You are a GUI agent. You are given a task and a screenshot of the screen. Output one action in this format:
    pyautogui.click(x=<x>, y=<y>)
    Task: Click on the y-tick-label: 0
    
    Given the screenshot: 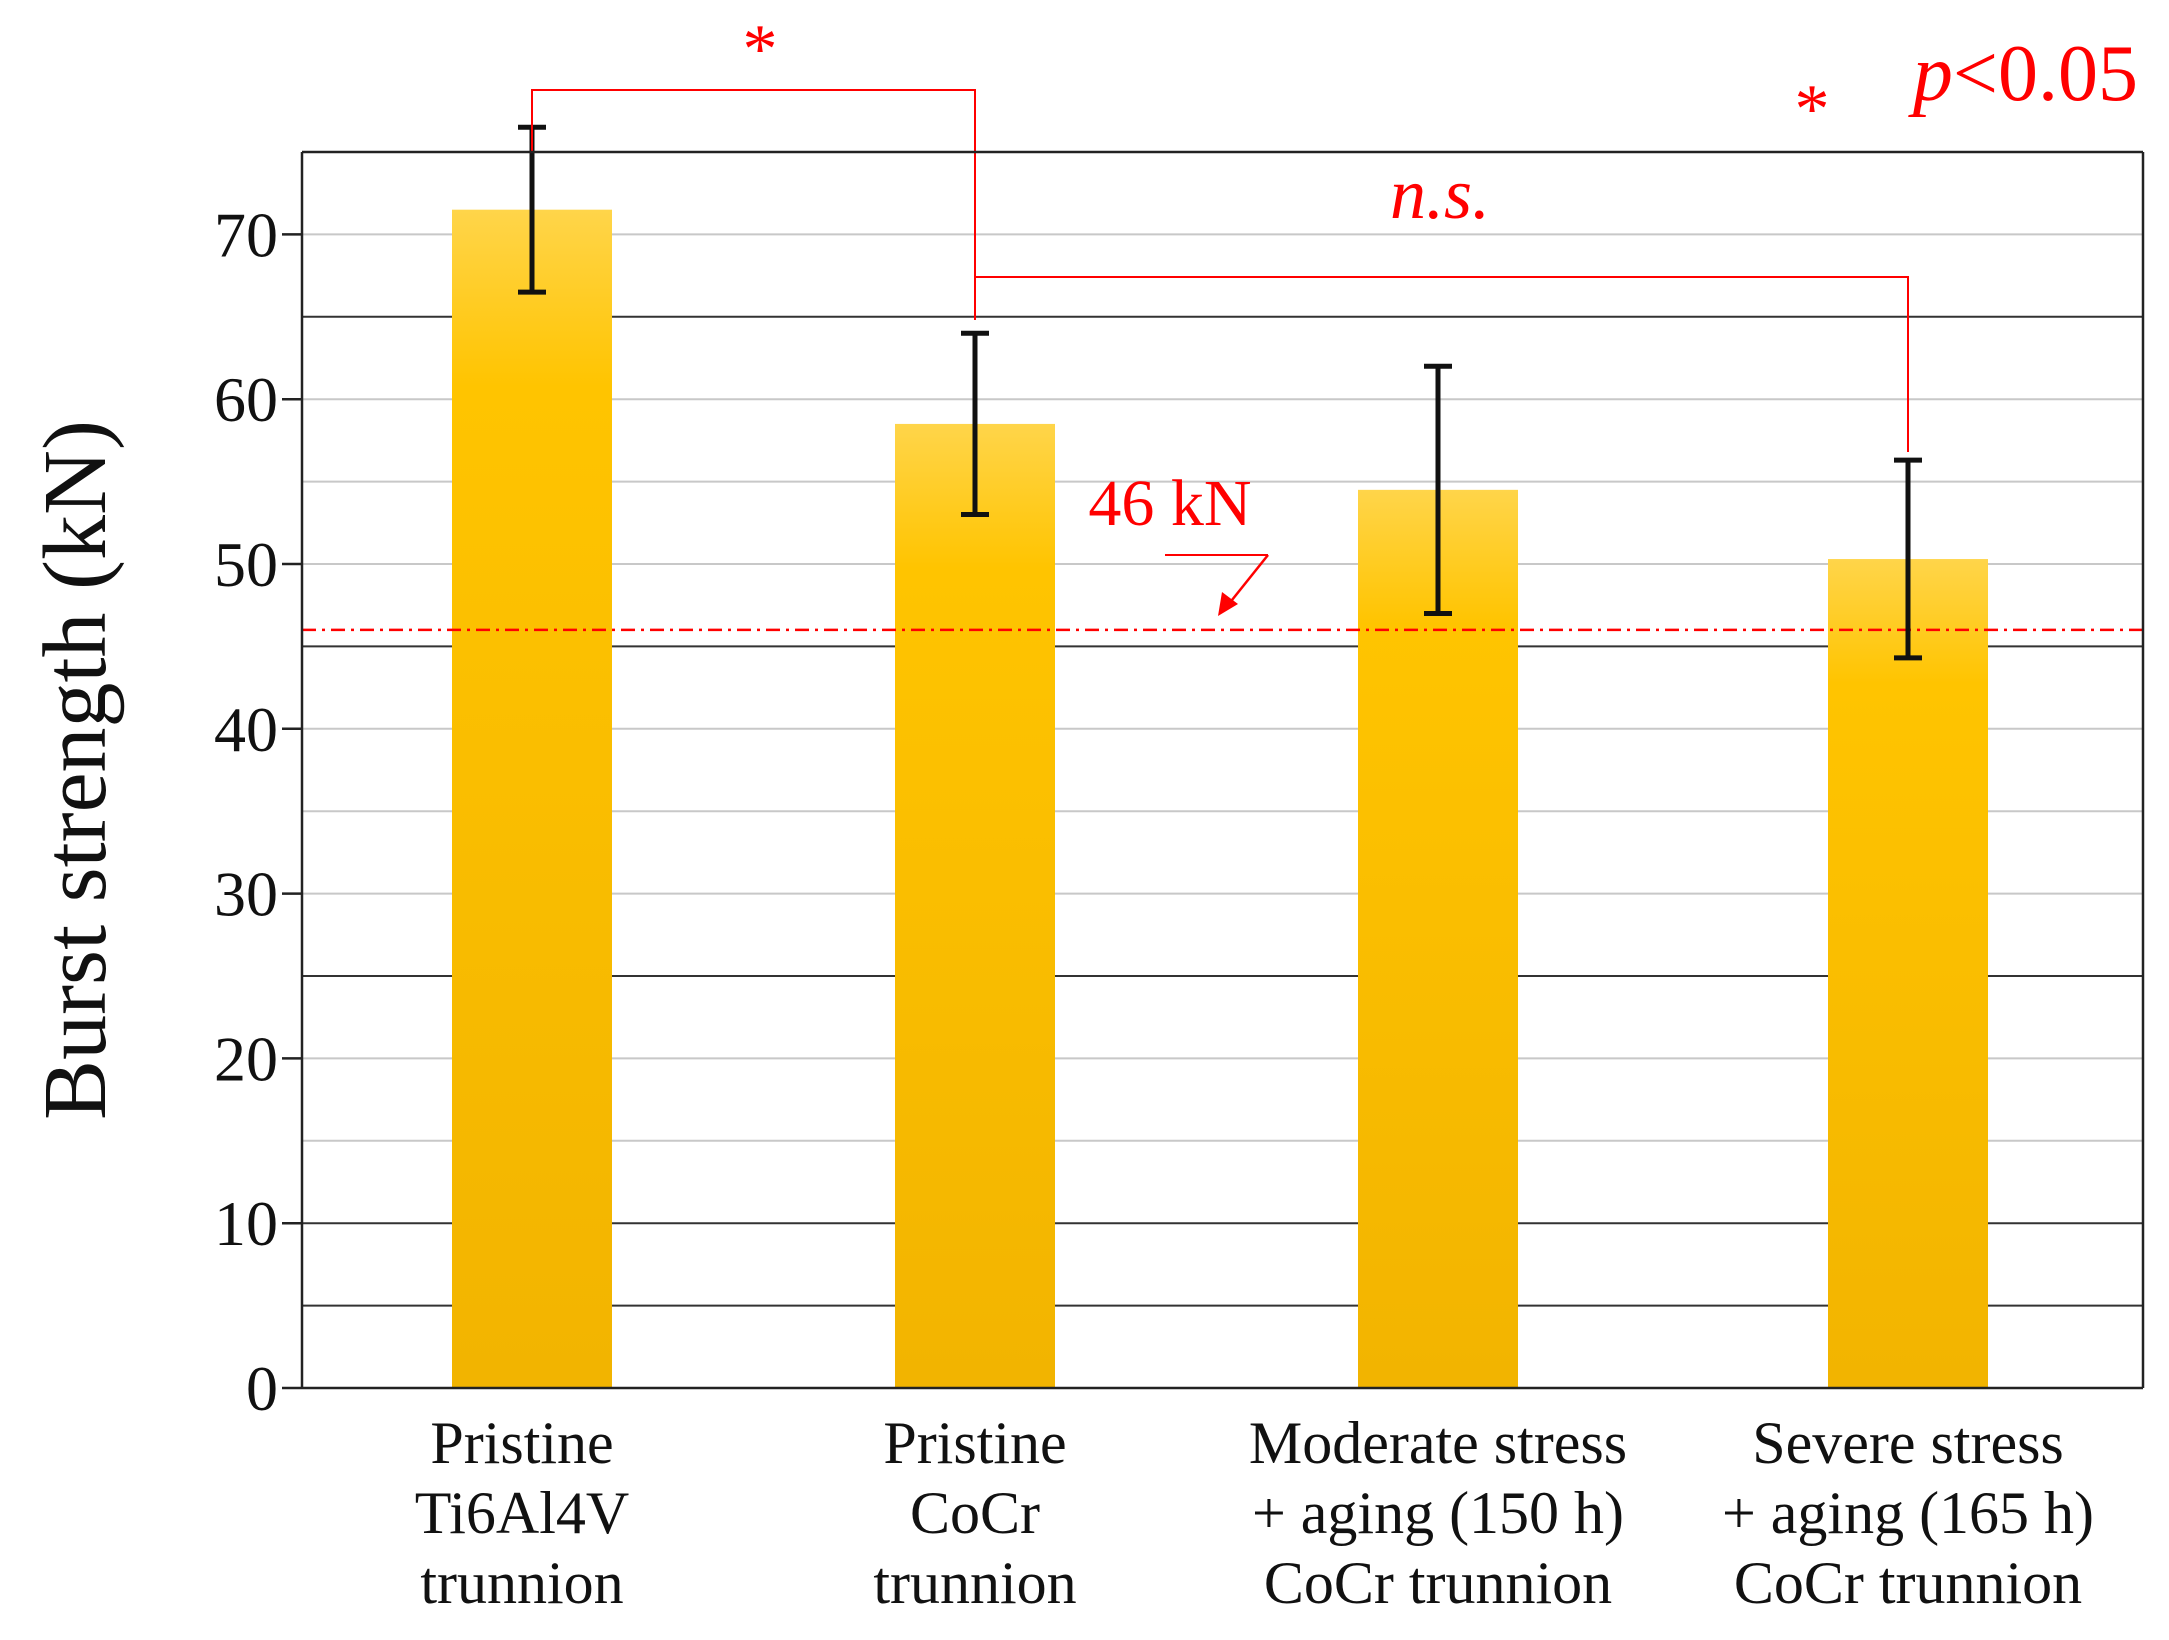 What is the action you would take?
    pyautogui.click(x=262, y=1388)
    